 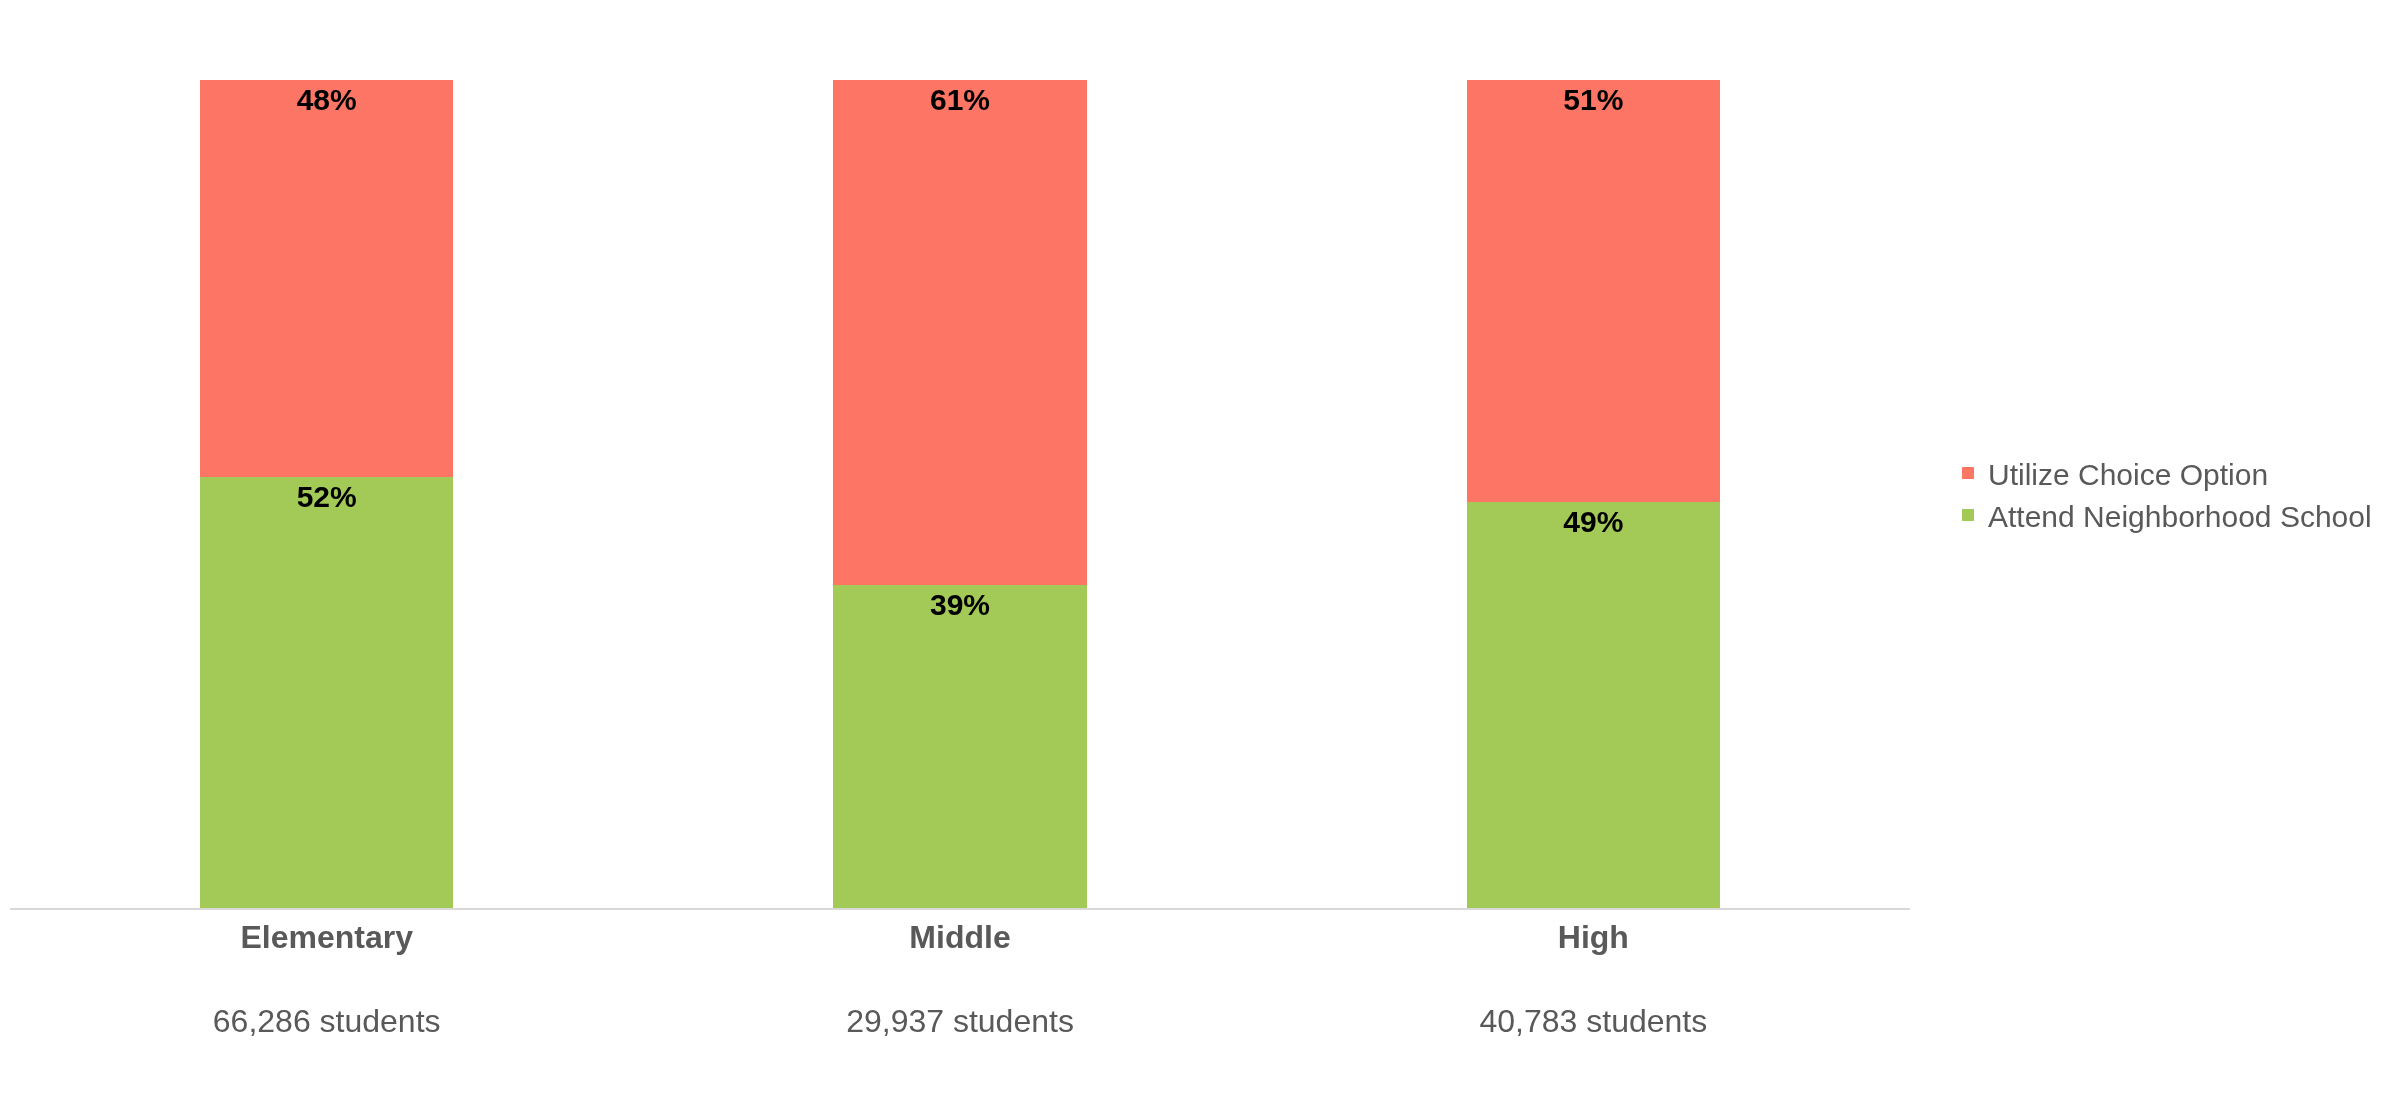 What do you see at coordinates (960, 605) in the screenshot?
I see `data-label: 39%` at bounding box center [960, 605].